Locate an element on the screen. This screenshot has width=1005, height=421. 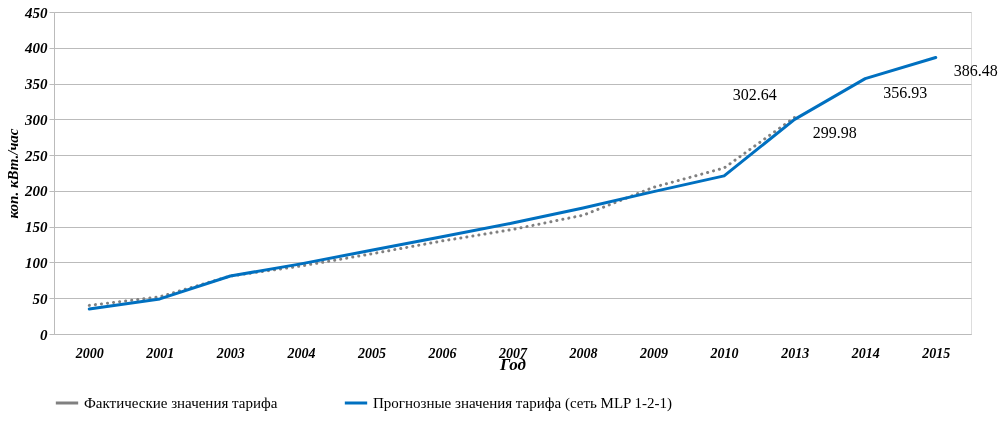
x-tick-label: 2000 is located at coordinates (89, 353).